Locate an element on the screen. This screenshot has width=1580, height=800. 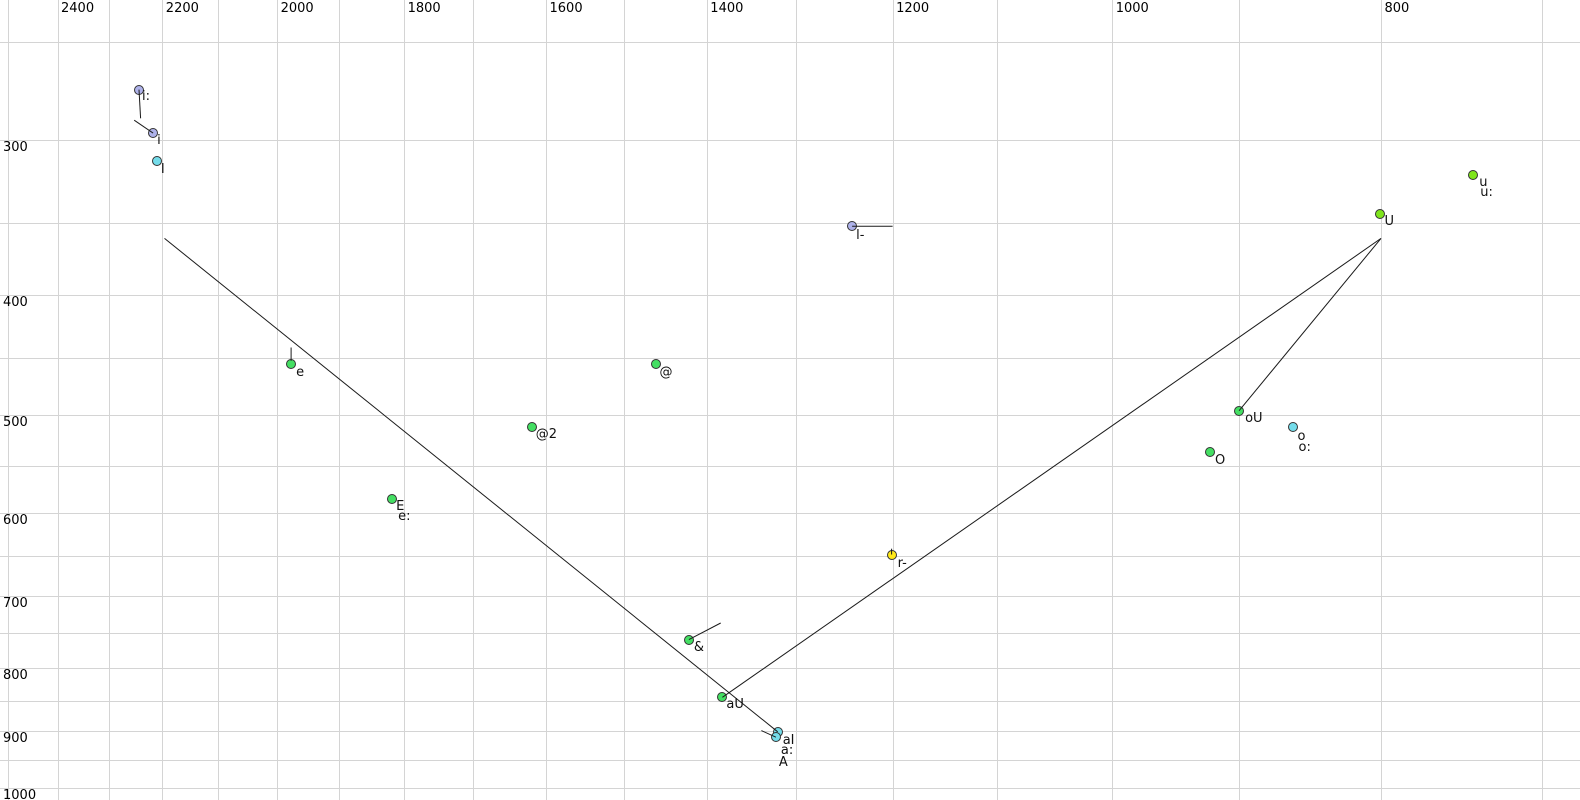
y-axis-tick-600: 600 is located at coordinates (15, 521).